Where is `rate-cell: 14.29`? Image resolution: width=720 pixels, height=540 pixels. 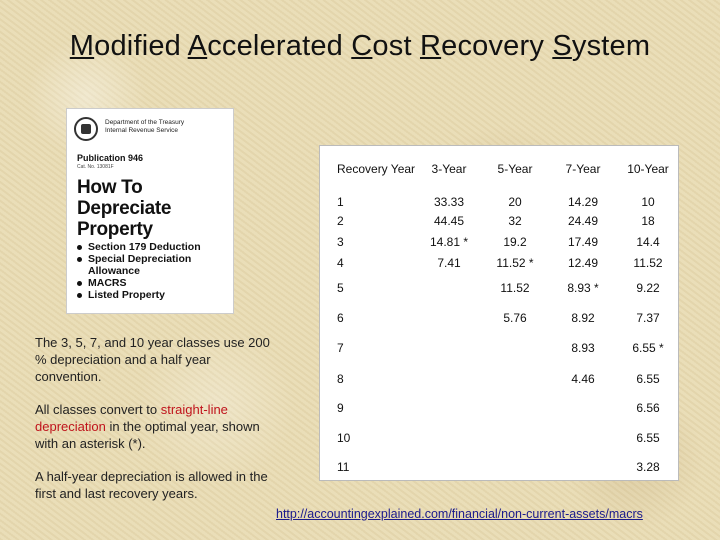 rate-cell: 14.29 is located at coordinates (583, 202).